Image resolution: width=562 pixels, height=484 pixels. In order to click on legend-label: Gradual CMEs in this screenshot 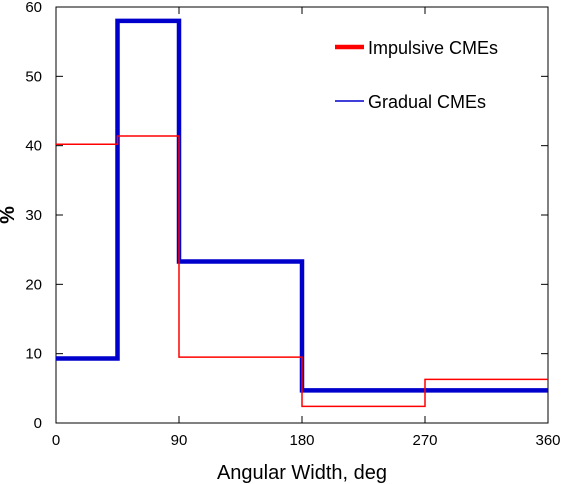, I will do `click(427, 102)`.